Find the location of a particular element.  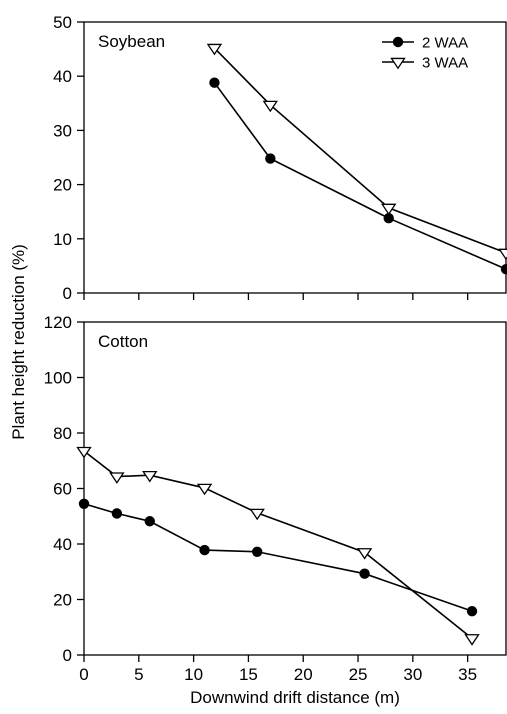

x-axis-title: Downwind drift distance (m) is located at coordinates (295, 697).